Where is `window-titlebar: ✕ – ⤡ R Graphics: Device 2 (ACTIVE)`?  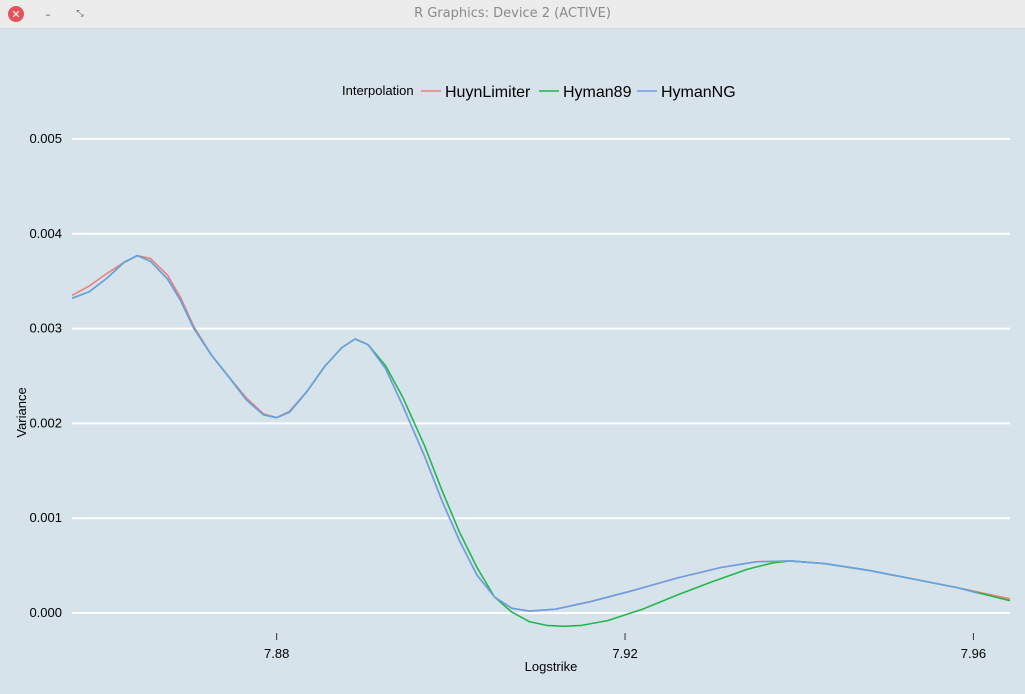
window-titlebar: ✕ – ⤡ R Graphics: Device 2 (ACTIVE) is located at coordinates (512, 14).